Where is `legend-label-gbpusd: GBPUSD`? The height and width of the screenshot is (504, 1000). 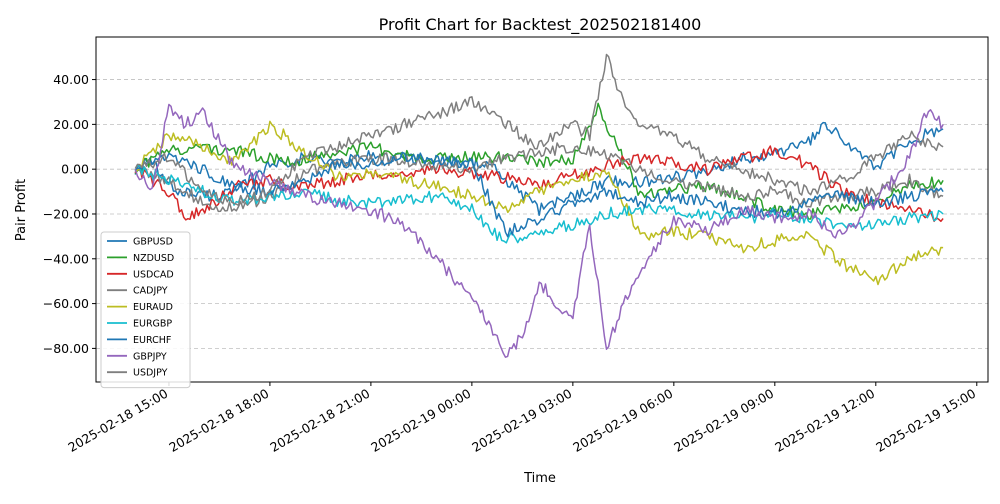 legend-label-gbpusd: GBPUSD is located at coordinates (153, 242).